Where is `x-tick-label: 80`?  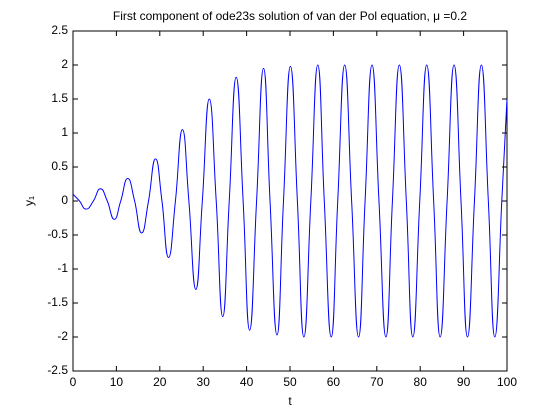 x-tick-label: 80 is located at coordinates (421, 382).